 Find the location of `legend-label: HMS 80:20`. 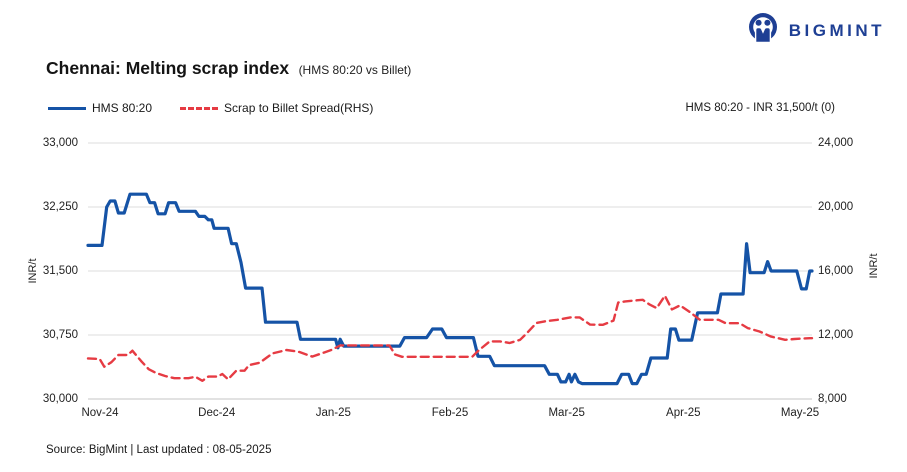

legend-label: HMS 80:20 is located at coordinates (122, 108).